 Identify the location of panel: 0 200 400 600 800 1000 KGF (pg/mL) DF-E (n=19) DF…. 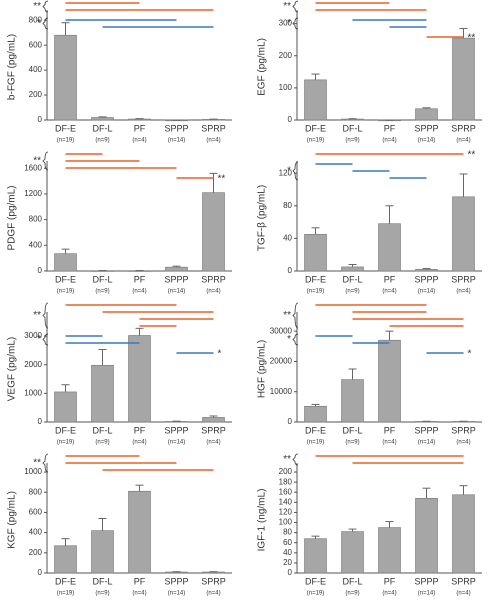
(119, 525).